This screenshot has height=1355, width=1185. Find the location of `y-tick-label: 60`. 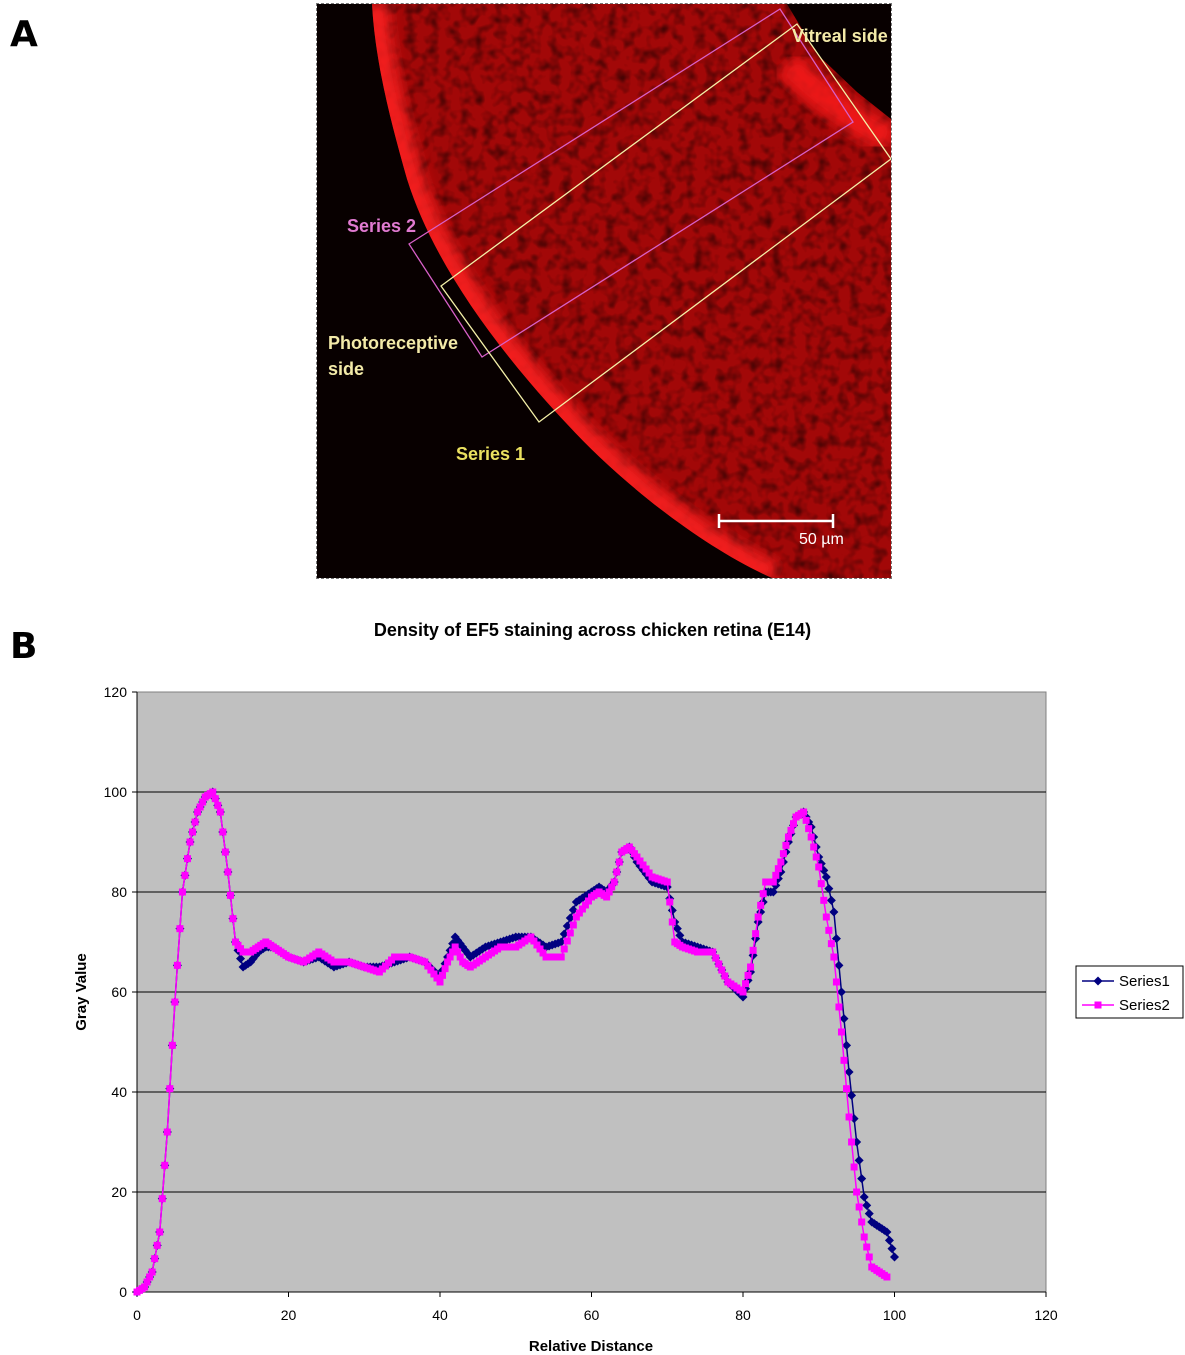

y-tick-label: 60 is located at coordinates (119, 992).